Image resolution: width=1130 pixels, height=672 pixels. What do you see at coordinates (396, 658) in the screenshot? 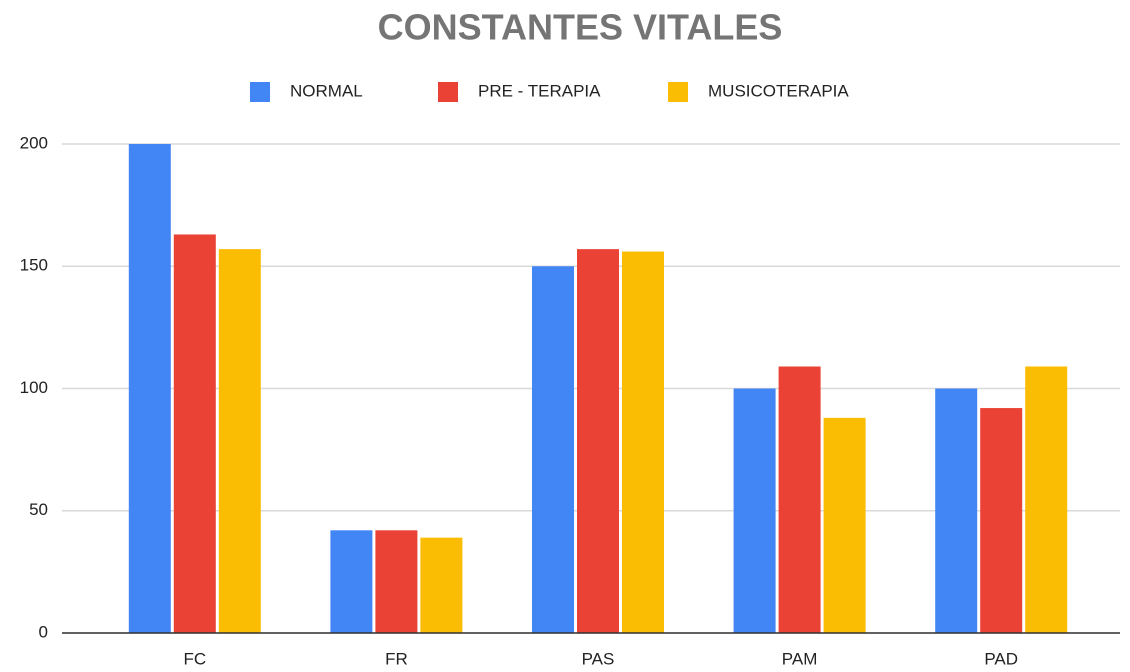
I see `x-tick-label: FR` at bounding box center [396, 658].